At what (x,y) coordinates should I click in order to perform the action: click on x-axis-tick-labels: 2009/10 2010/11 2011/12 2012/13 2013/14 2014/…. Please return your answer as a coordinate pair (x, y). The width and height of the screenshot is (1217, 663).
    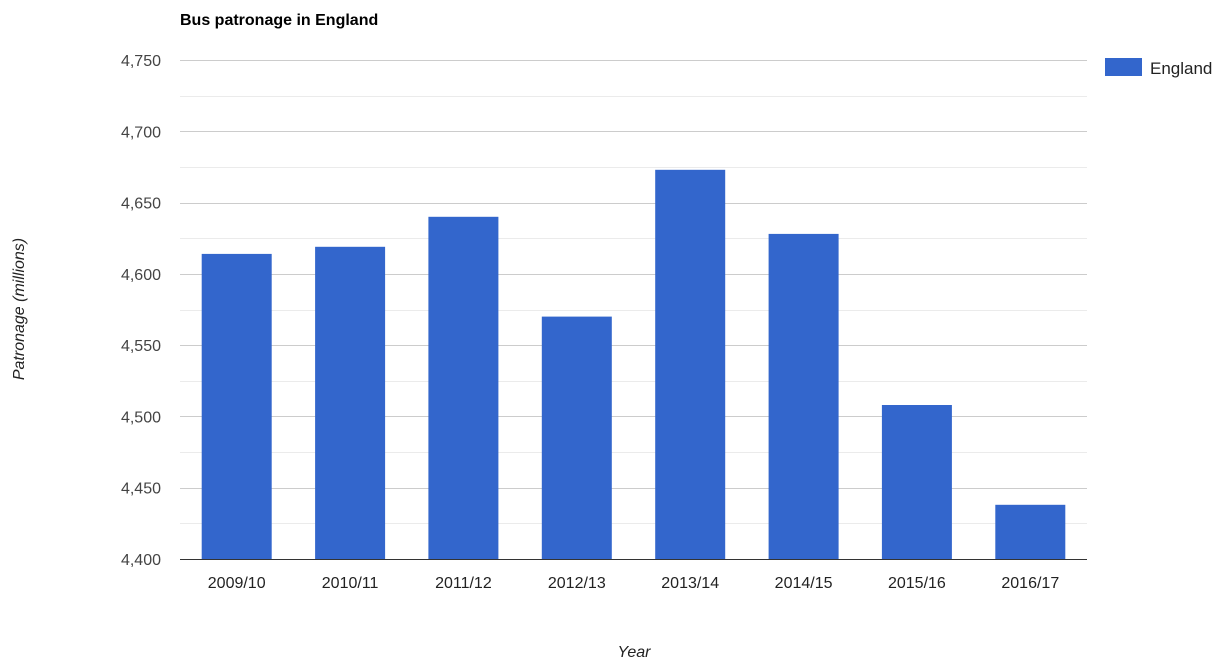
    Looking at the image, I should click on (634, 583).